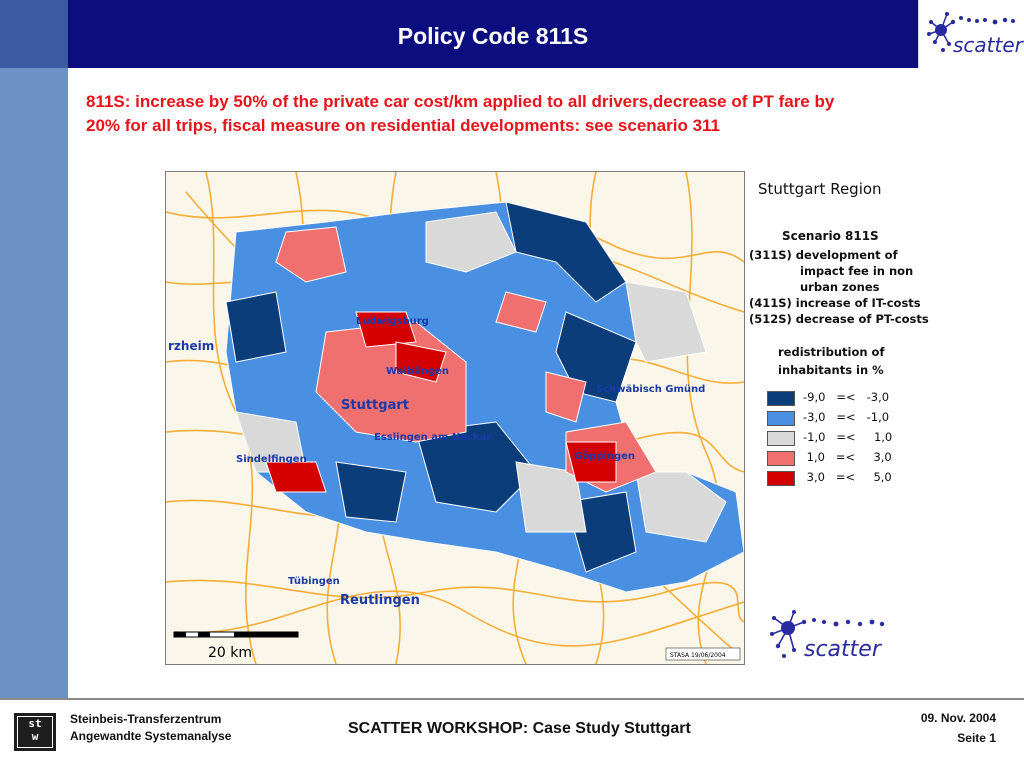 The height and width of the screenshot is (768, 1024). What do you see at coordinates (35, 723) in the screenshot?
I see `stw-logo-top: st` at bounding box center [35, 723].